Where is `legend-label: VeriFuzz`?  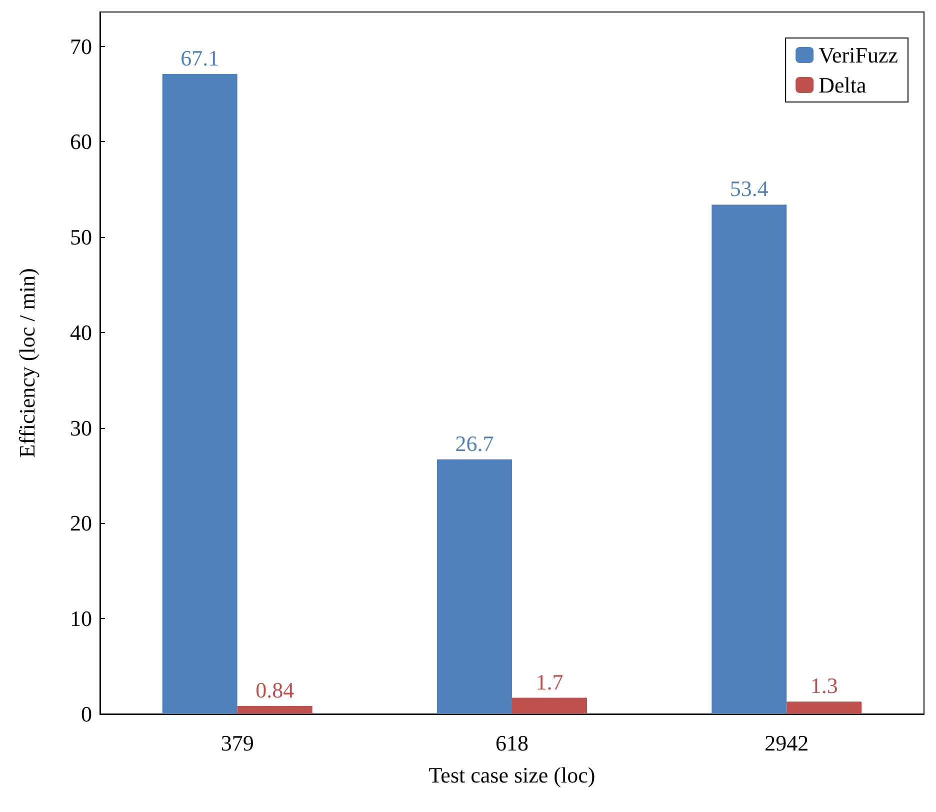
legend-label: VeriFuzz is located at coordinates (858, 55).